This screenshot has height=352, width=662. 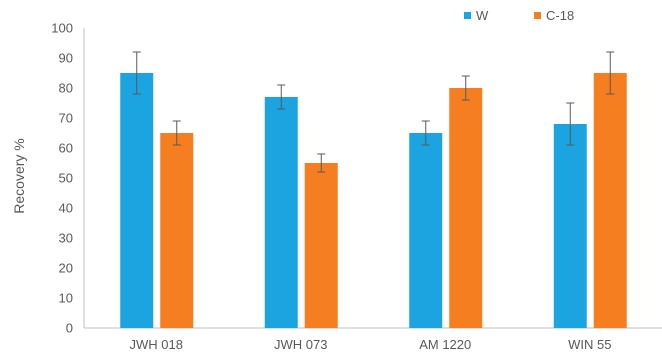 I want to click on y-axis-title: Recovery %, so click(x=19, y=175).